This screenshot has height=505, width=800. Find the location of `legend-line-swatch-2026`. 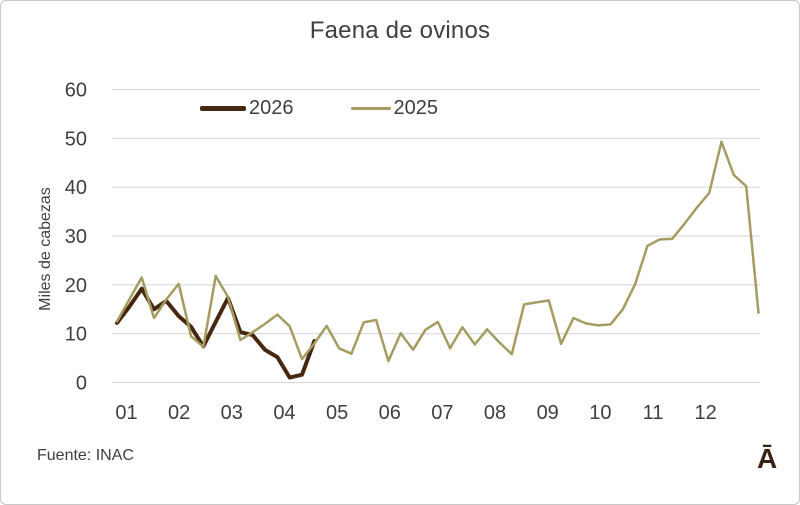

legend-line-swatch-2026 is located at coordinates (223, 108).